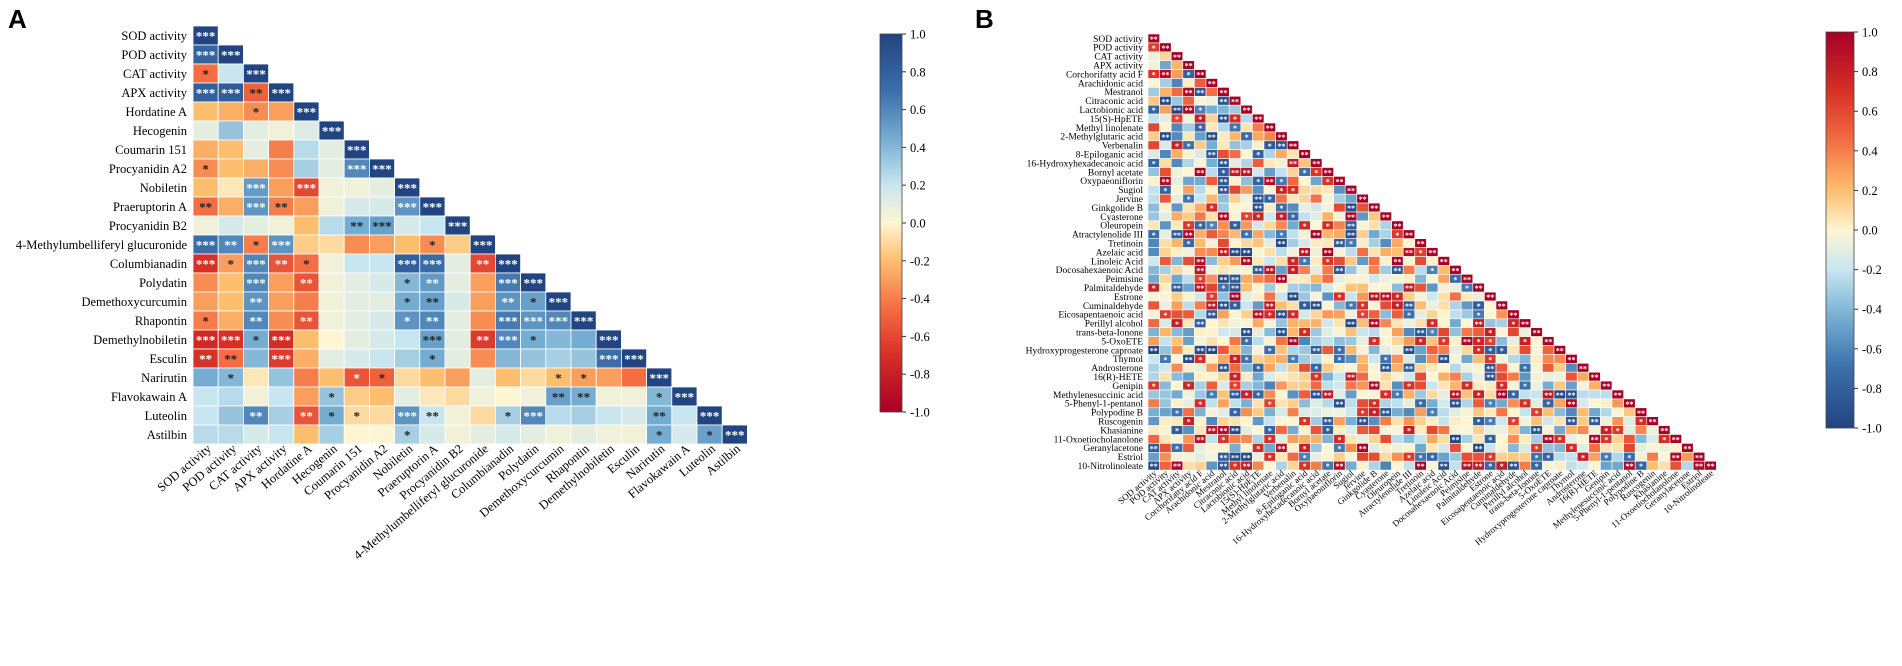  Describe the element at coordinates (148, 226) in the screenshot. I see `row-label: Procyanidin B2` at that location.